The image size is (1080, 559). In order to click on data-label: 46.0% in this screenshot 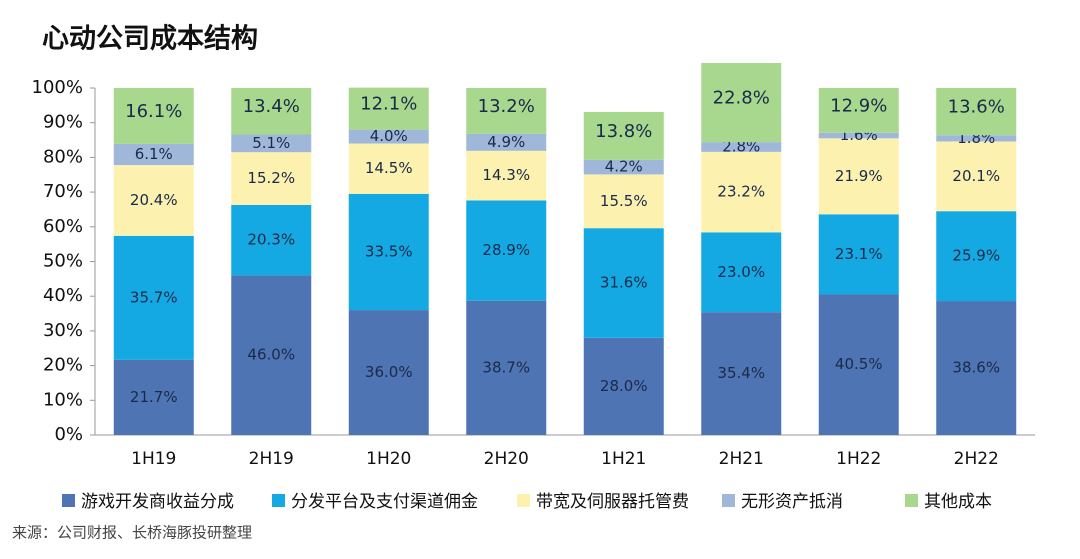, I will do `click(271, 355)`.